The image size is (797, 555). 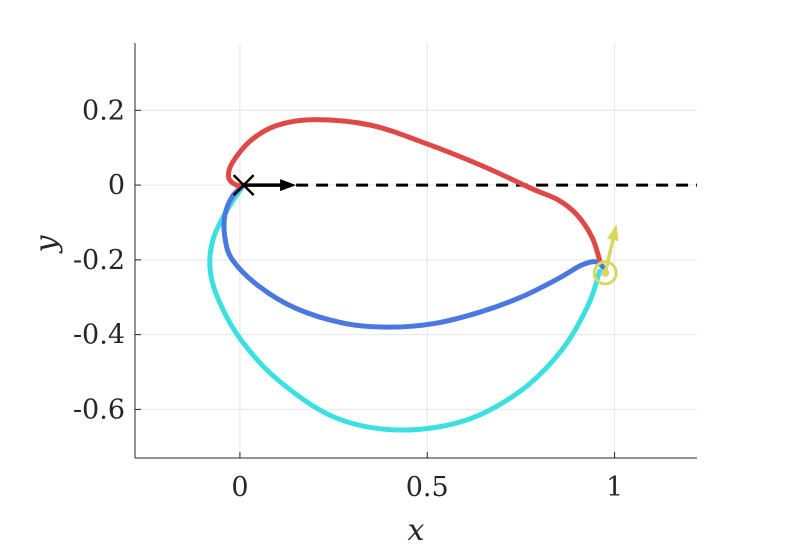 I want to click on y-tick-label: -0.2, so click(x=99, y=260).